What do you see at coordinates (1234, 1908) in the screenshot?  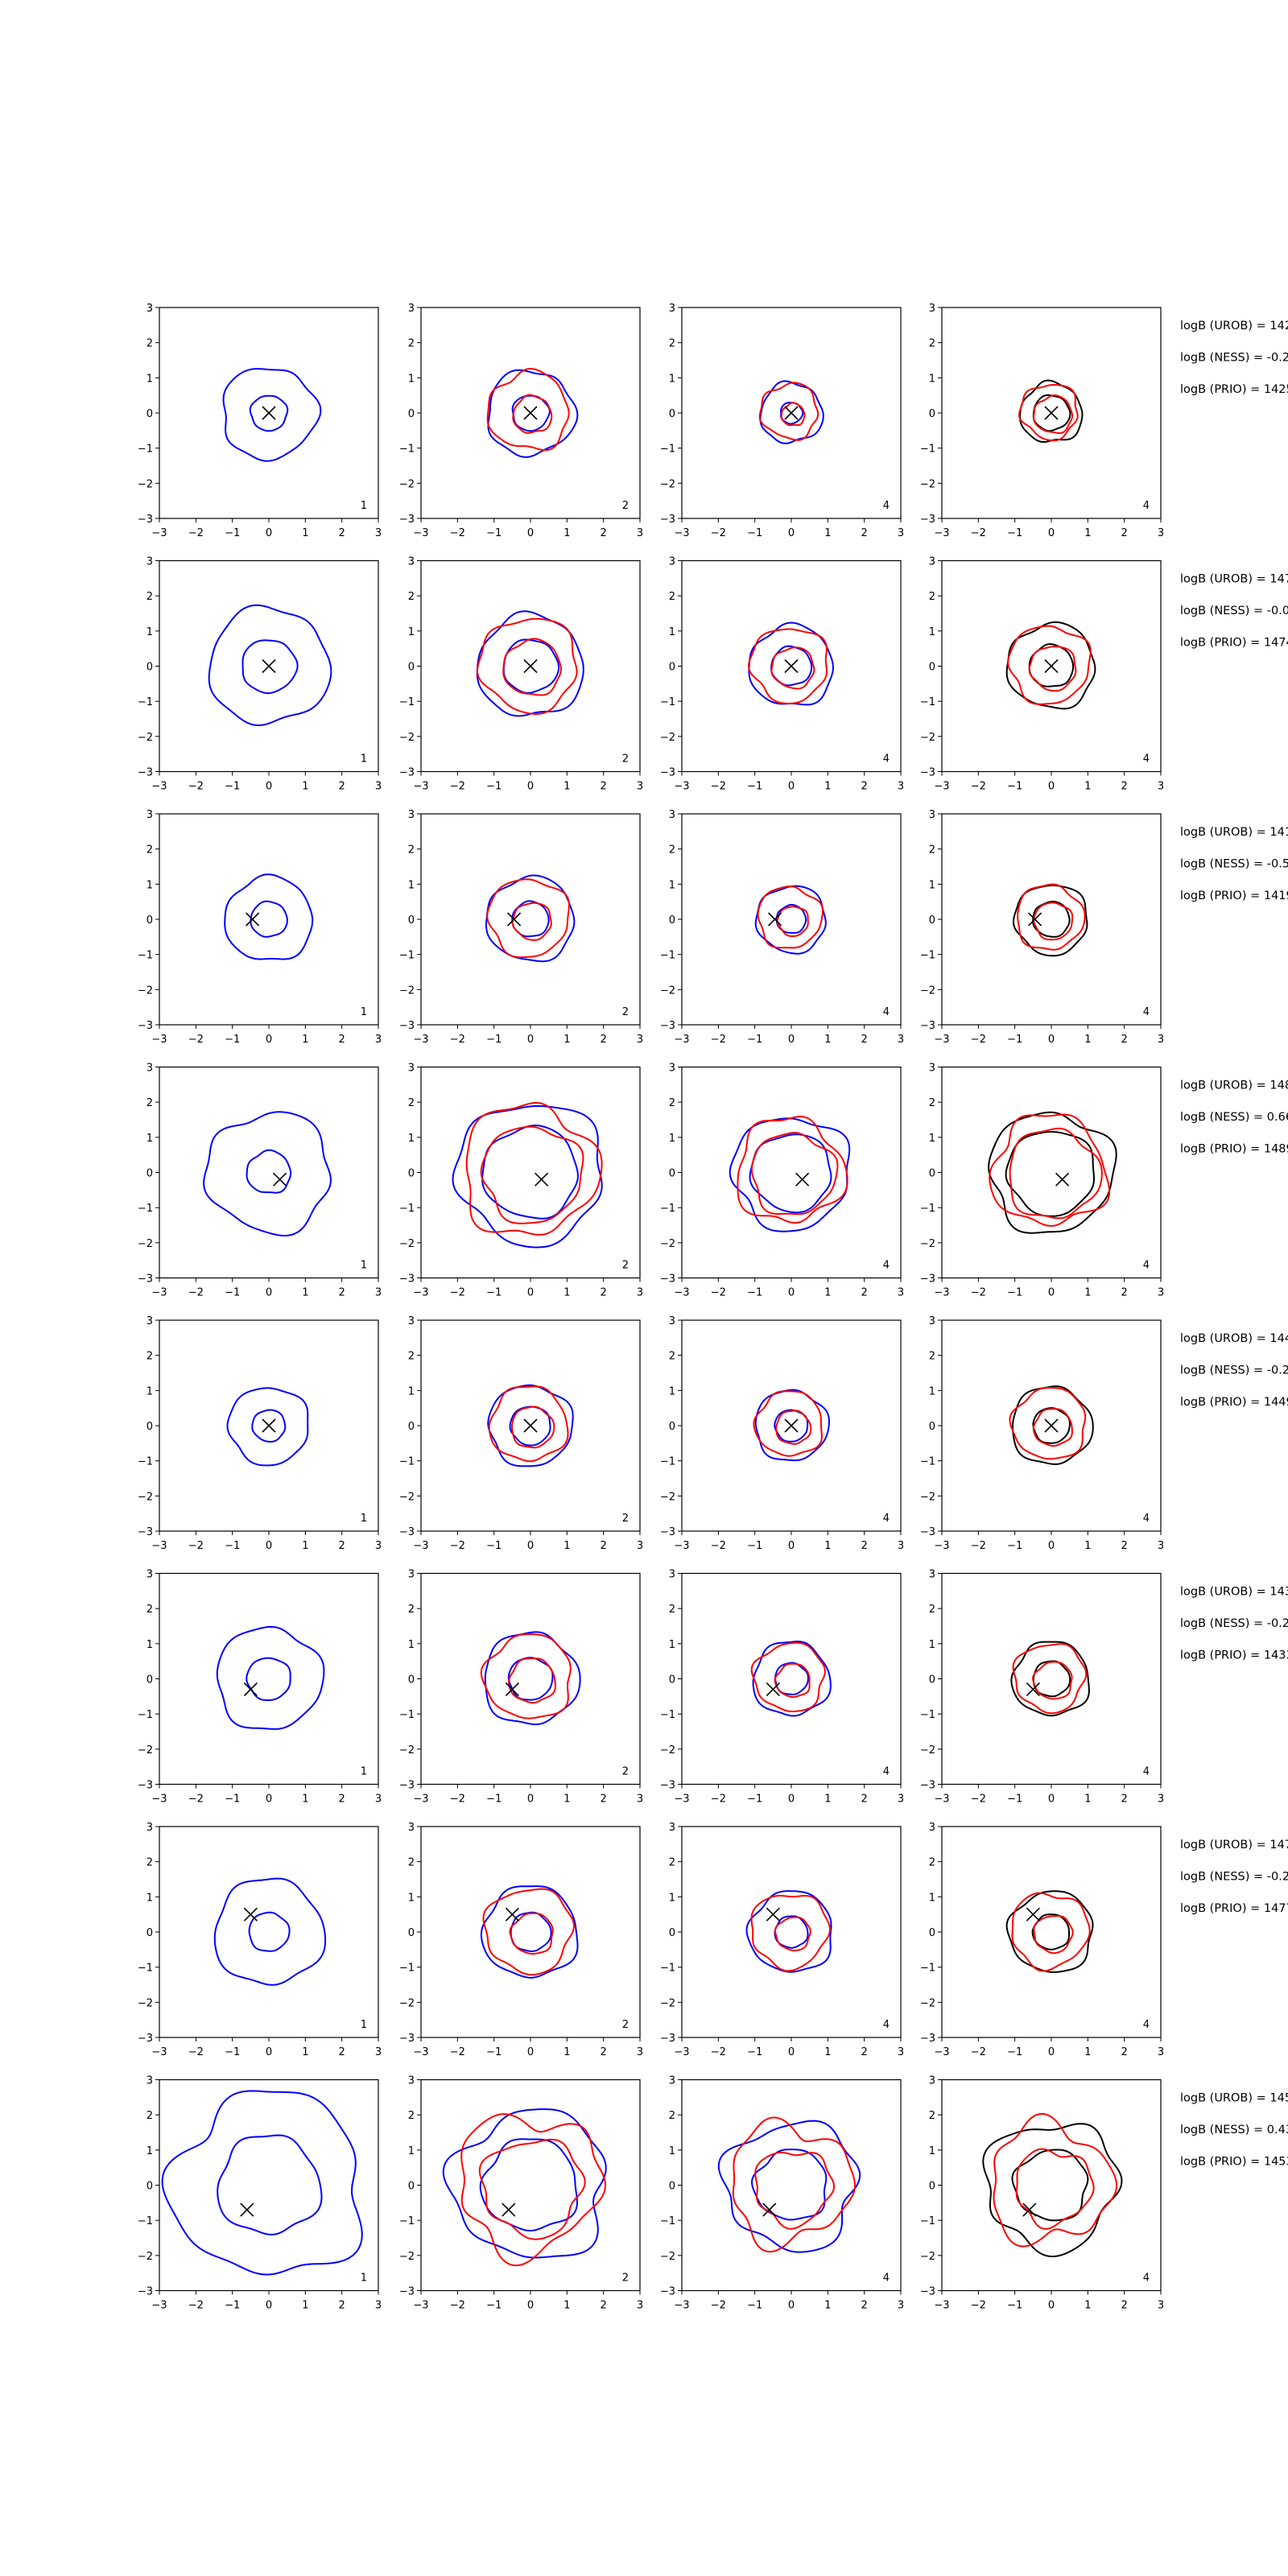 I see `logb-text: logB (PRIO) = 1477` at bounding box center [1234, 1908].